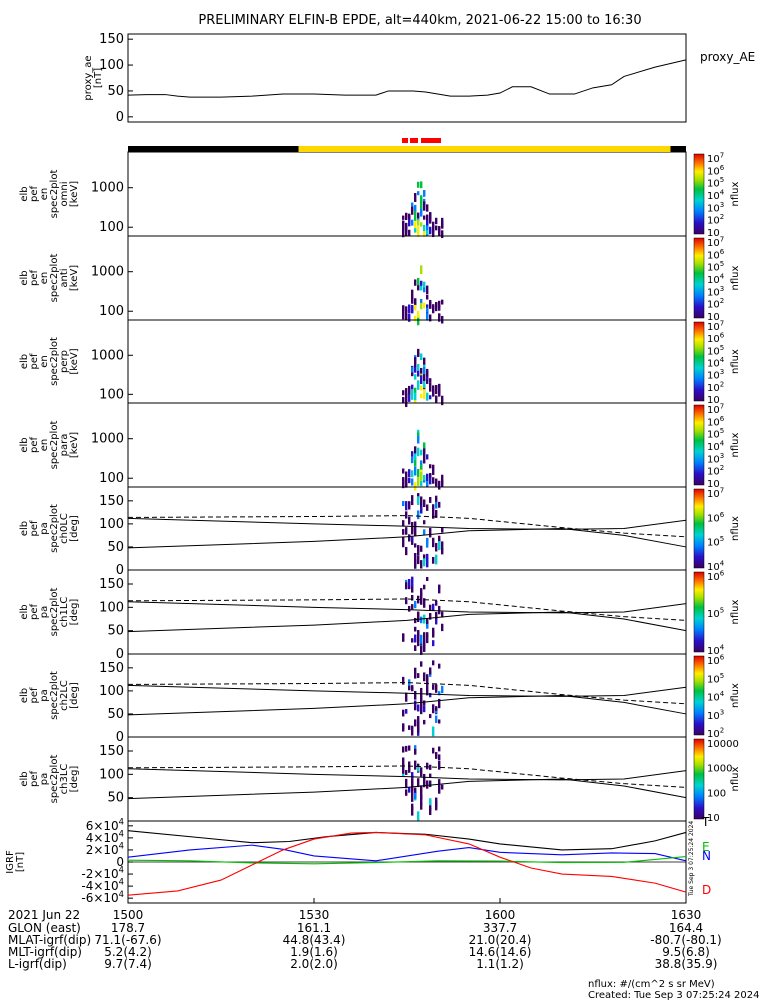 This screenshot has height=1000, width=775. I want to click on para-colorbar-tick: 10⁷, so click(715, 410).